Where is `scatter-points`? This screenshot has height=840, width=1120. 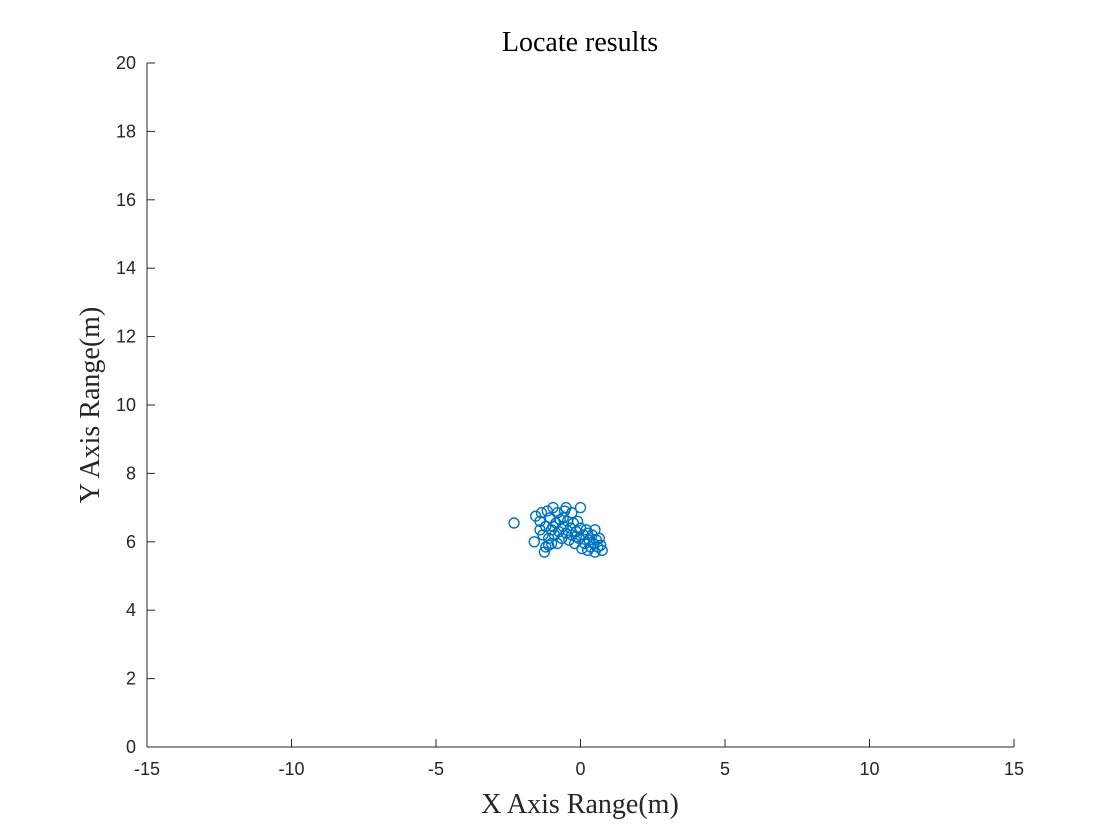 scatter-points is located at coordinates (558, 529).